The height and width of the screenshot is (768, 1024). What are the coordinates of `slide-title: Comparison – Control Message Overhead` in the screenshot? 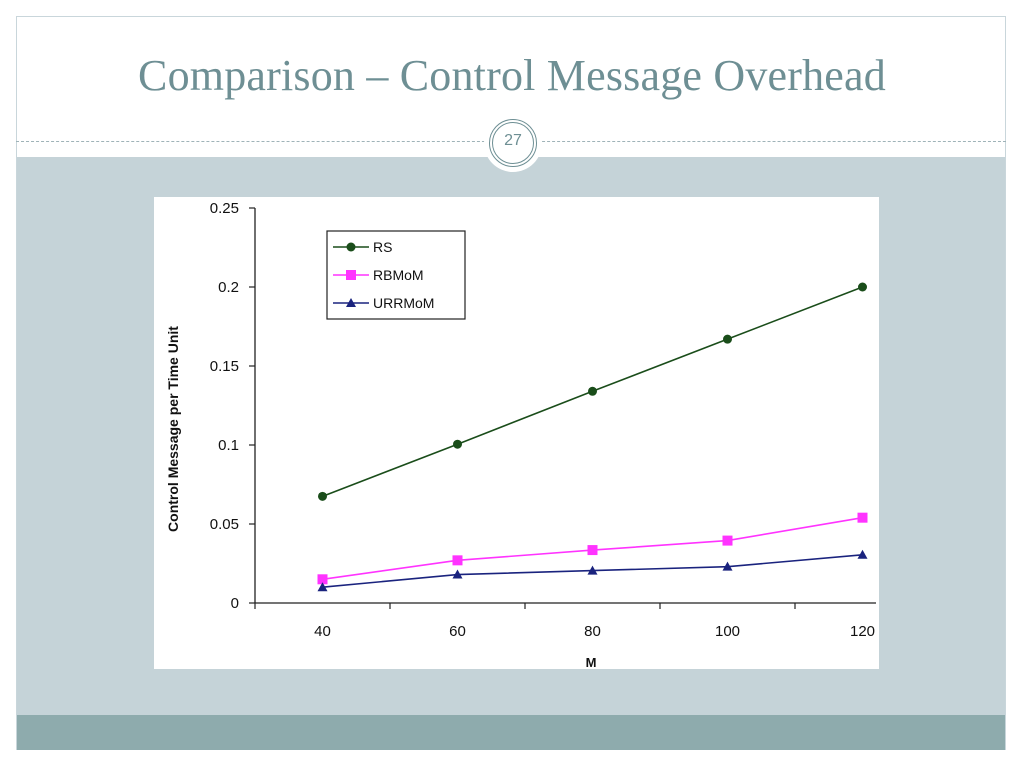 It's located at (512, 75).